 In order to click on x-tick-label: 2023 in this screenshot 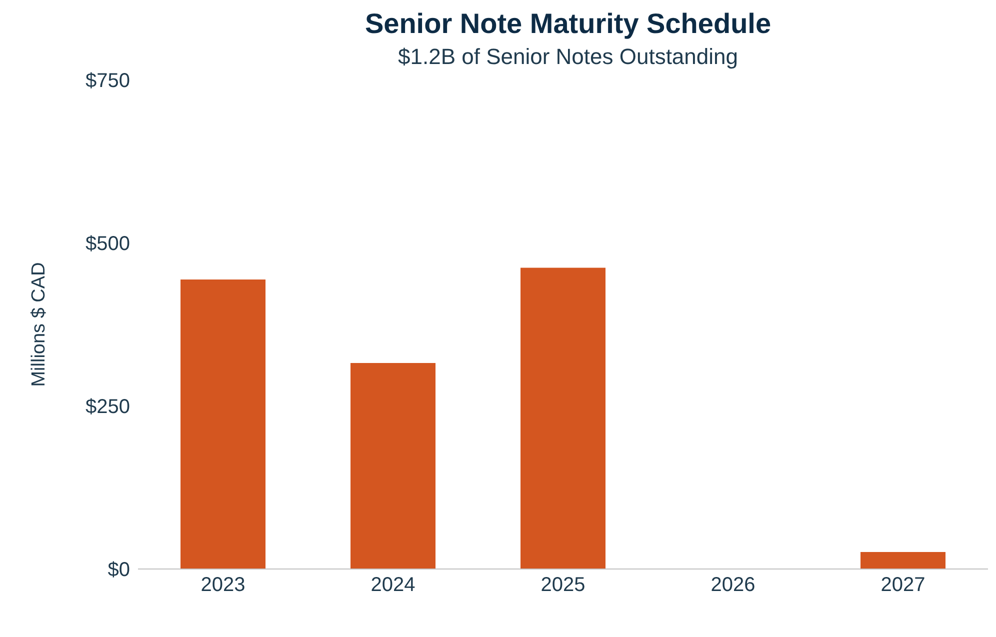, I will do `click(223, 585)`.